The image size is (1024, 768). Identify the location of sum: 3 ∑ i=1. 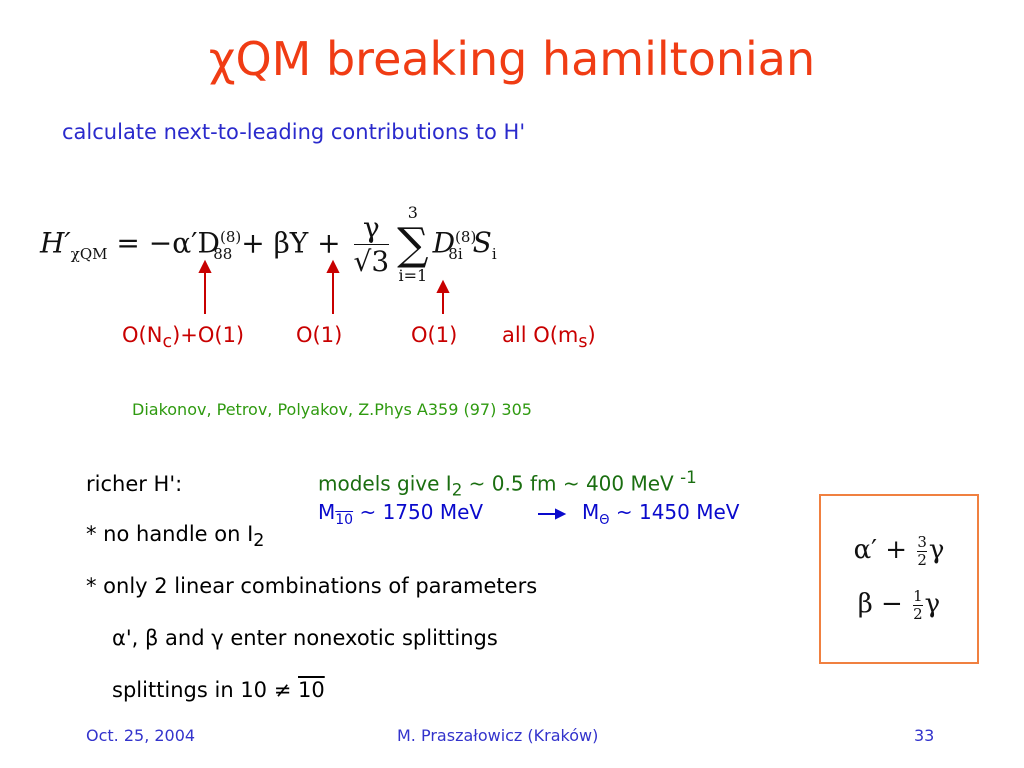
(413, 244).